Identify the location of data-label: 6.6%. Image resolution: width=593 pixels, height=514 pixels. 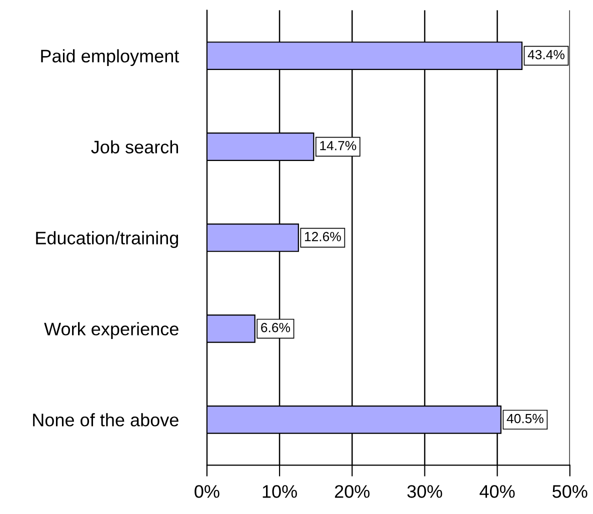
(275, 327).